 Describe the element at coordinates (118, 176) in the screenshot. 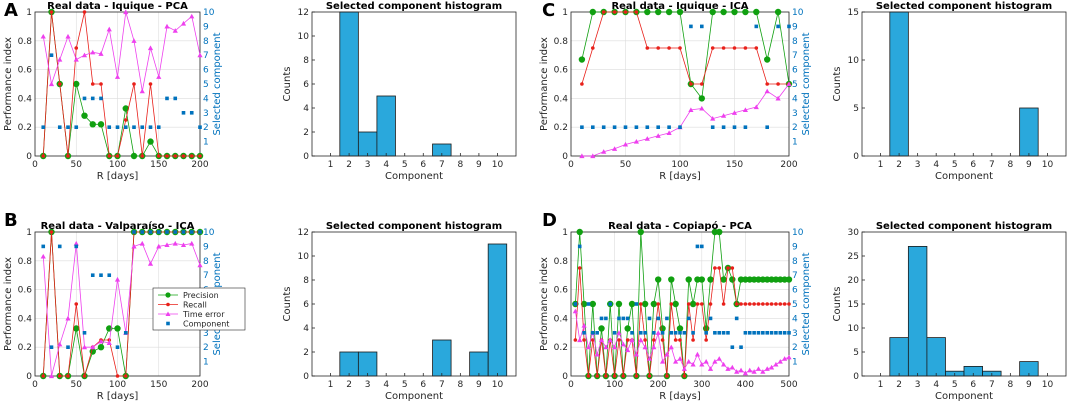

I see `x-axis-label: R [days]` at that location.